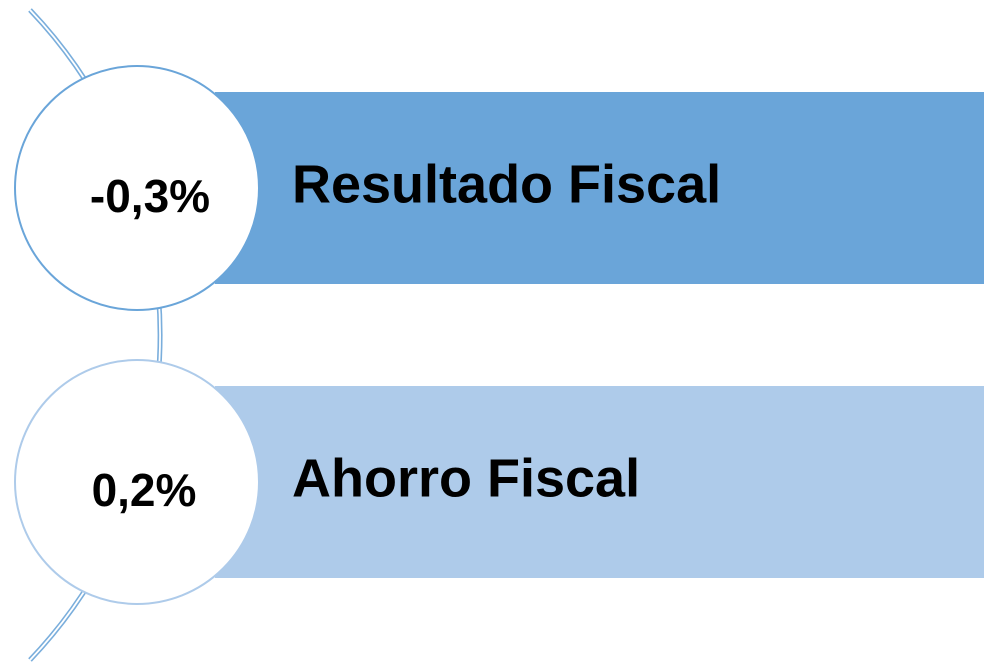 This screenshot has height=662, width=984. I want to click on item-value: -0,3%, so click(150, 196).